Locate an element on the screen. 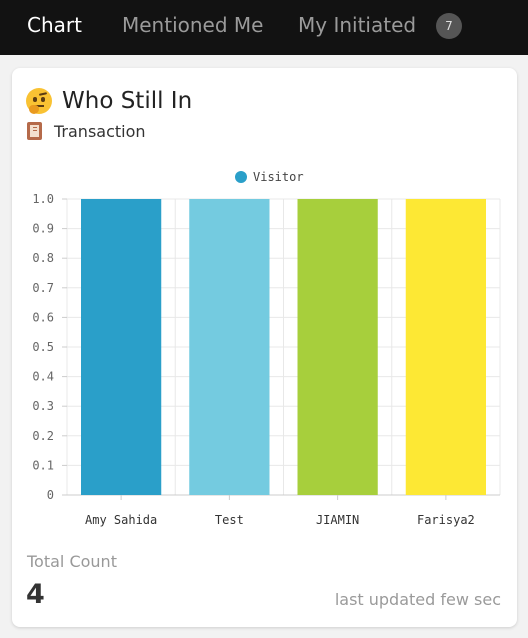 The height and width of the screenshot is (638, 528). y-tick-label: 0.5 is located at coordinates (43, 347).